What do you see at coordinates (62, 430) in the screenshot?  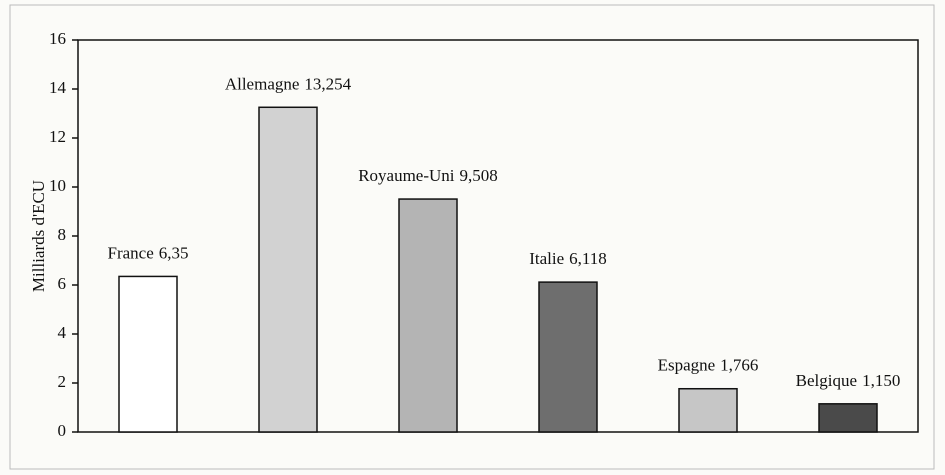 I see `y-tick-label: 0` at bounding box center [62, 430].